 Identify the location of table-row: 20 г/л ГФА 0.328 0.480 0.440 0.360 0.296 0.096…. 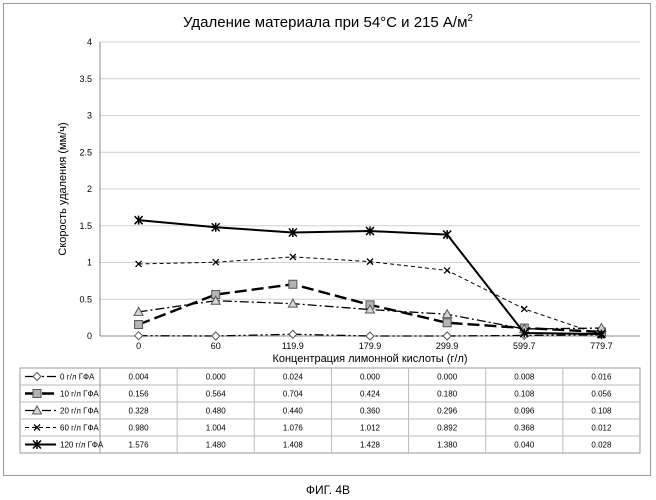
(318, 410).